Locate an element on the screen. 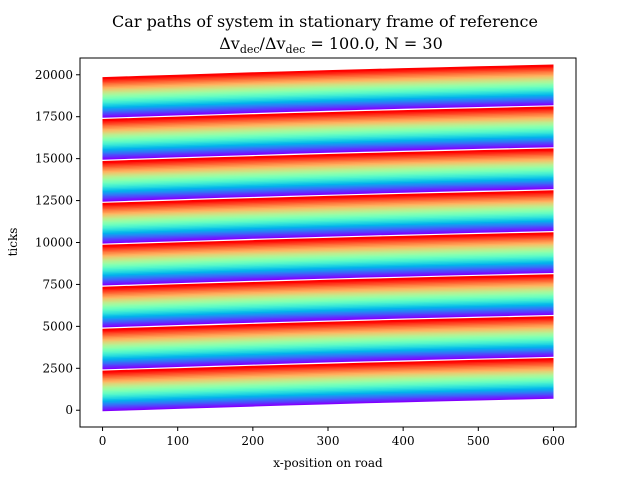  y-tick-label: 10000 is located at coordinates (54, 243).